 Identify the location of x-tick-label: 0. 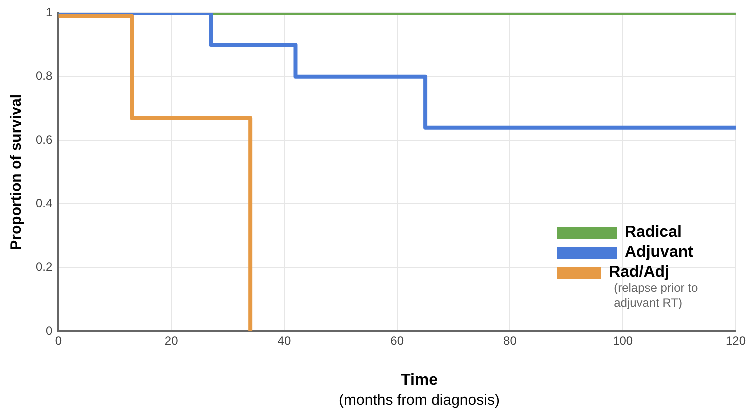
(58, 341).